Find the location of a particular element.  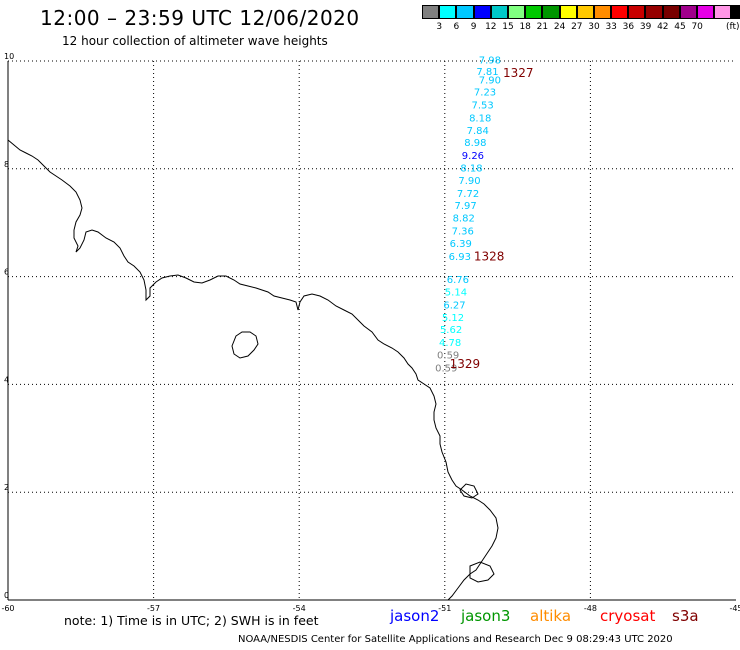

coastline-estuary is located at coordinates (469, 491).